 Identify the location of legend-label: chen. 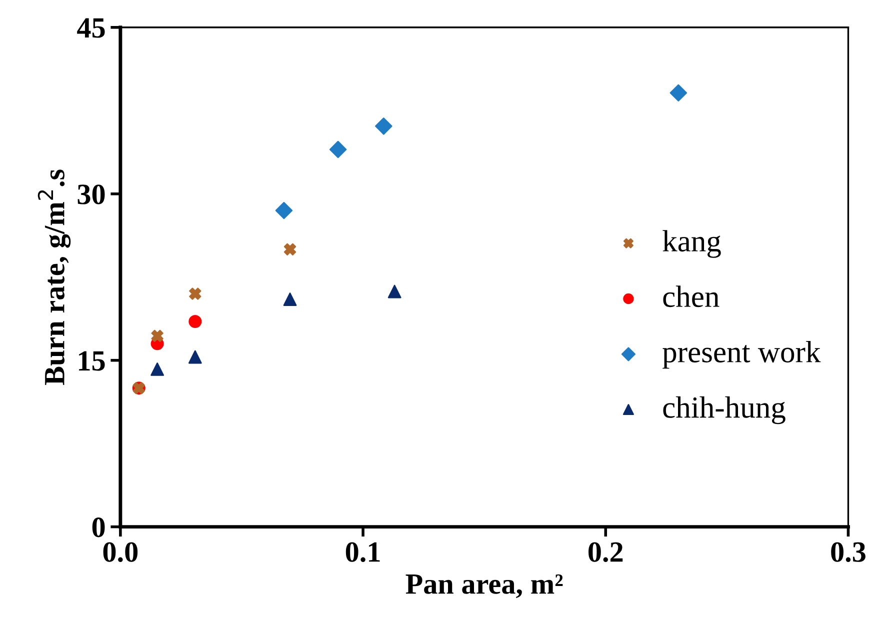
(691, 297).